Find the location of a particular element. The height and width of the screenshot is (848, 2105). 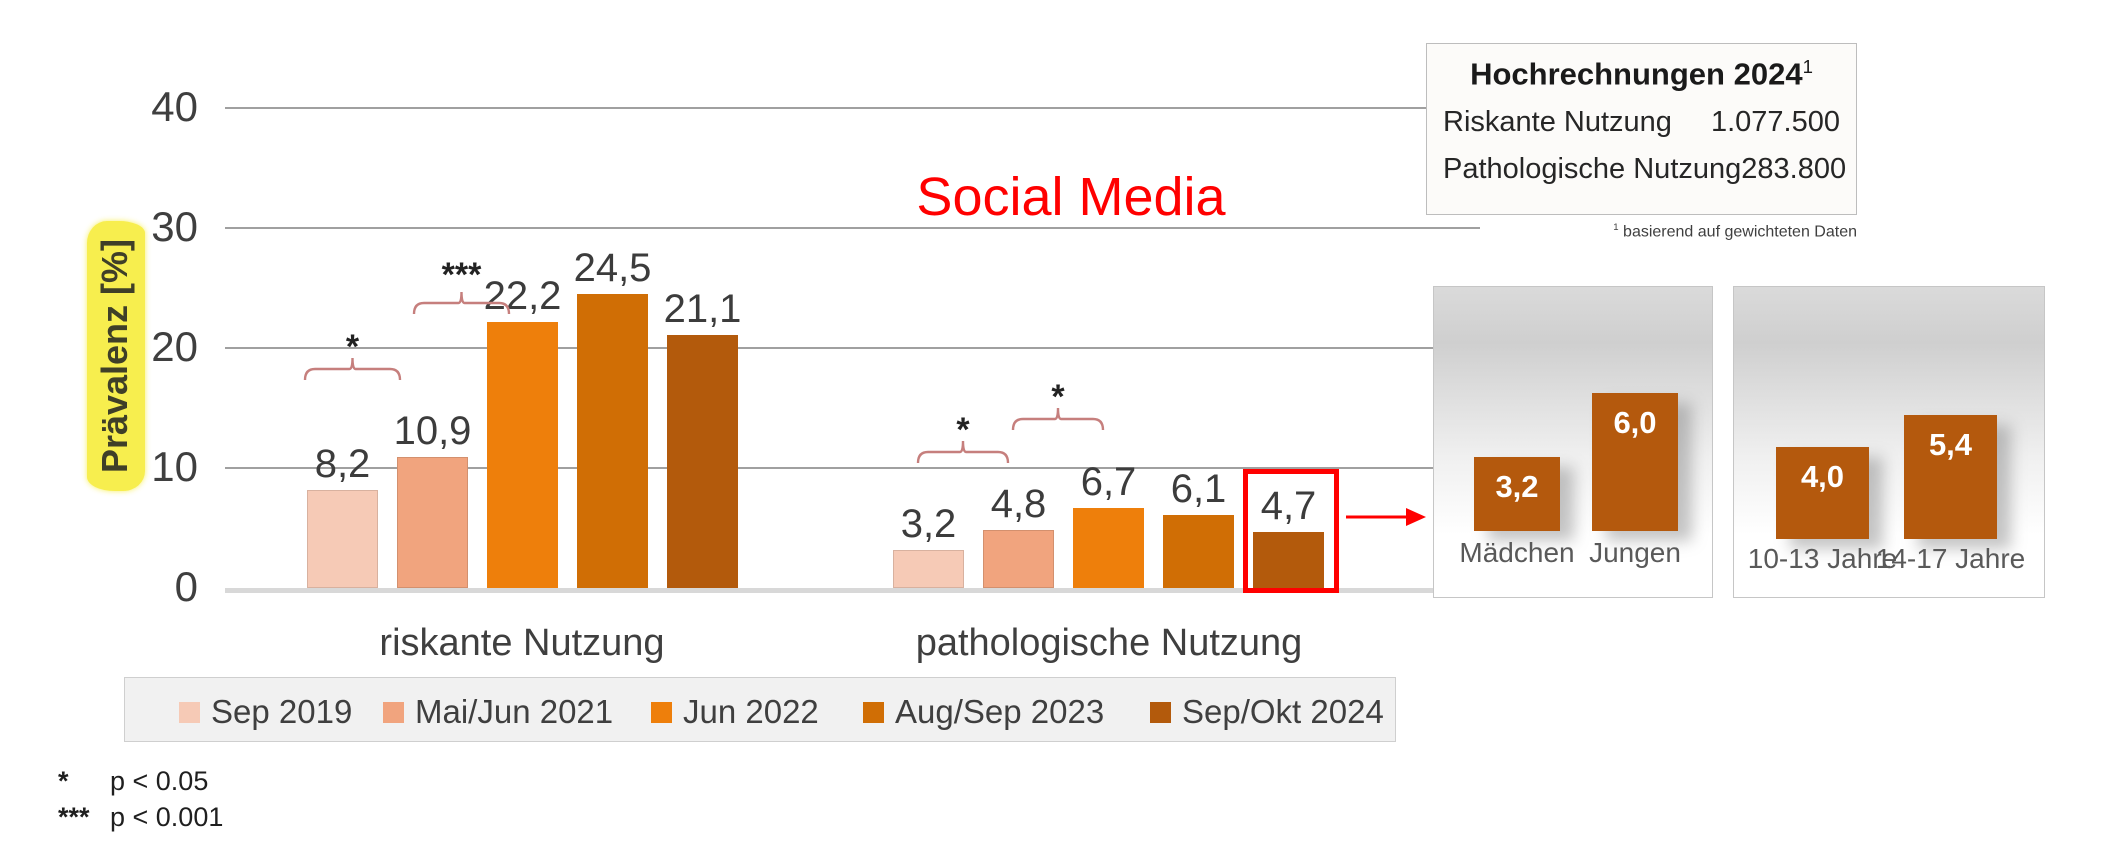

bar-value-label: 4,7 is located at coordinates (1288, 506).